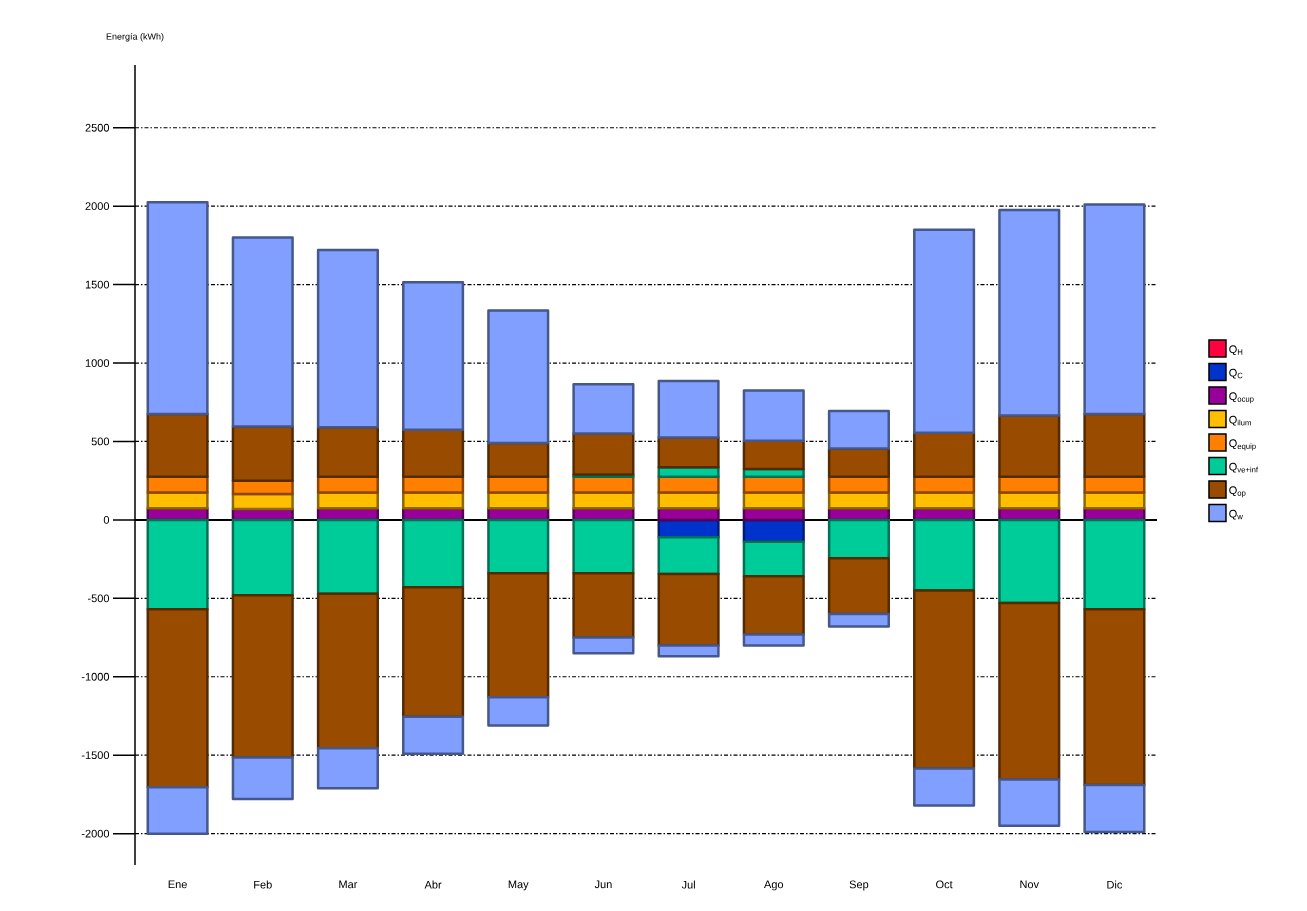  I want to click on y-tick-label: 0, so click(106, 520).